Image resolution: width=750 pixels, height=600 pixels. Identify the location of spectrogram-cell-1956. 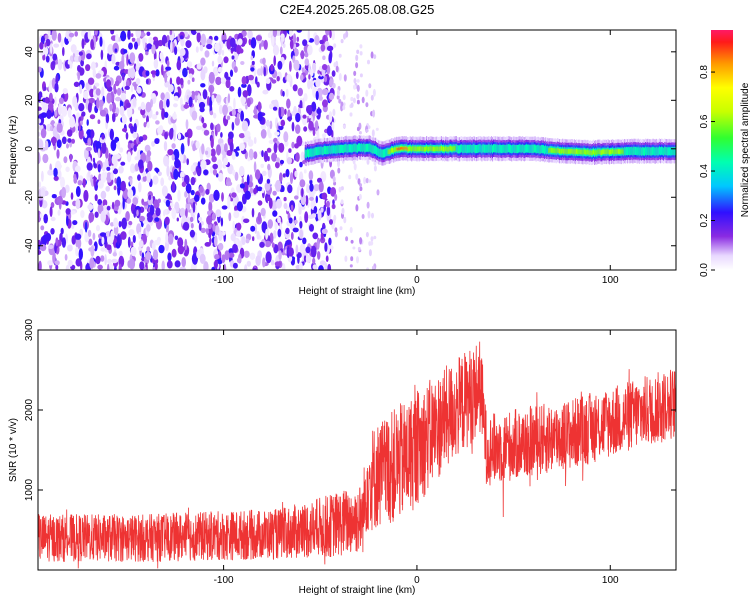
(344, 126).